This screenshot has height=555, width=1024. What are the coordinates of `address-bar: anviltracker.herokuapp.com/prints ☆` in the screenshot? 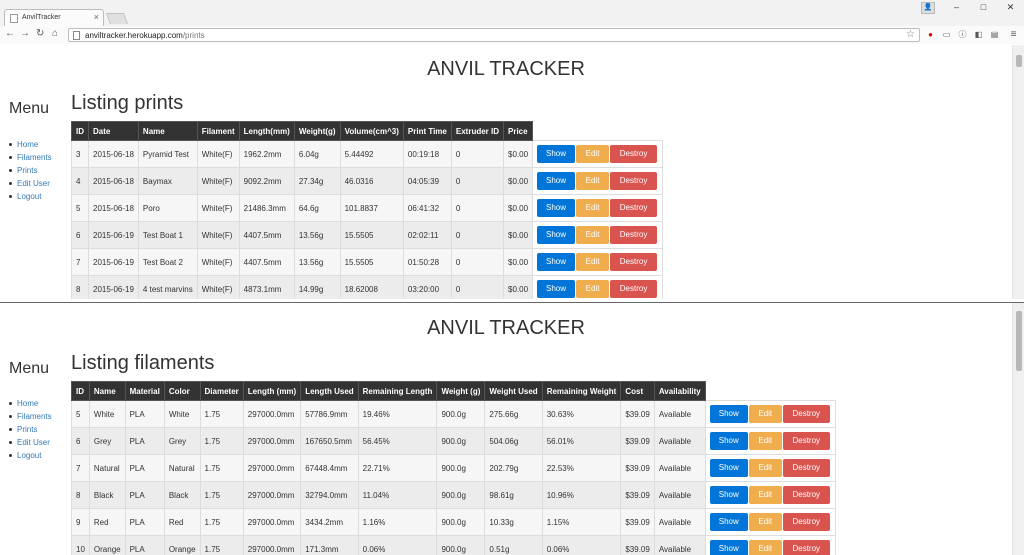 It's located at (494, 35).